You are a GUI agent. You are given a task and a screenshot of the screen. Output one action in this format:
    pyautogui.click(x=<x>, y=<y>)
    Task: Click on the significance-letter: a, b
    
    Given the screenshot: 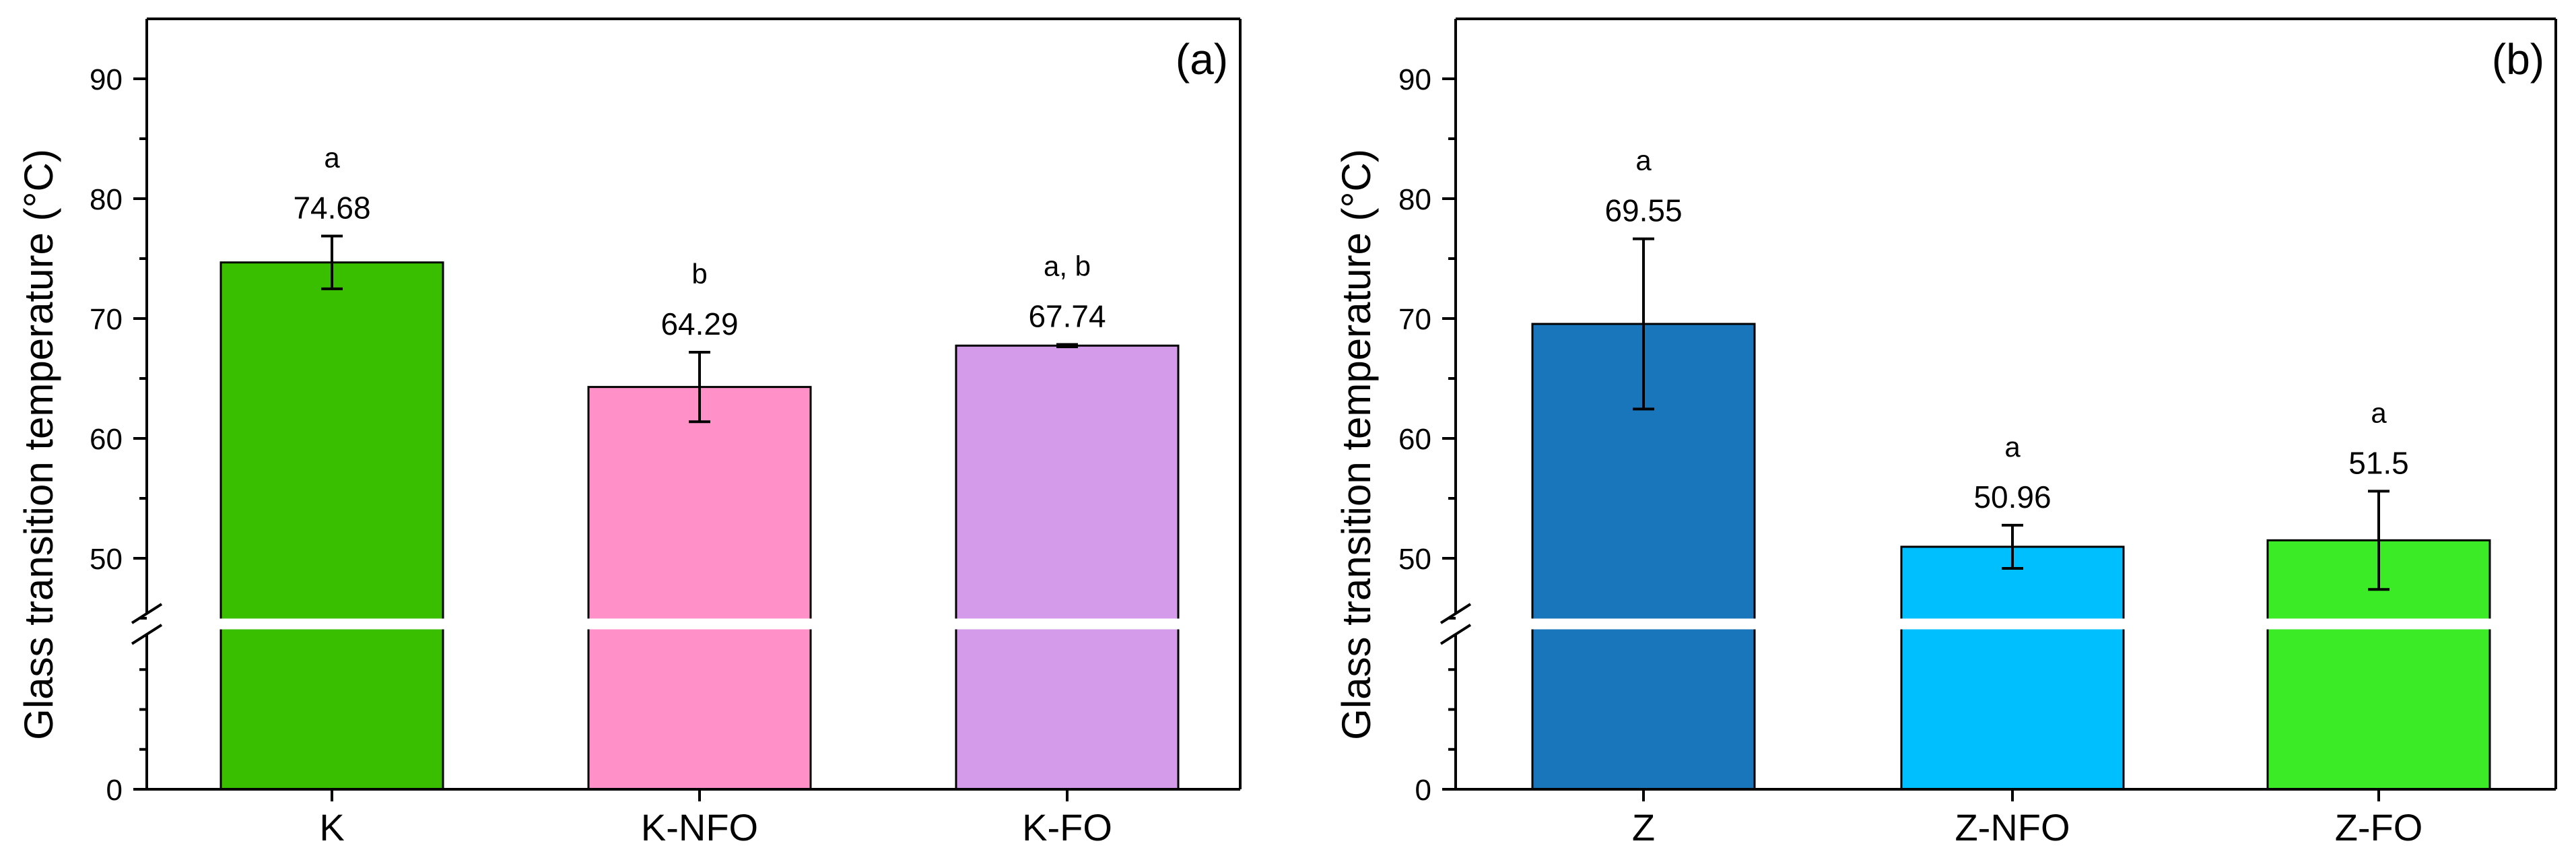 What is the action you would take?
    pyautogui.click(x=1067, y=265)
    